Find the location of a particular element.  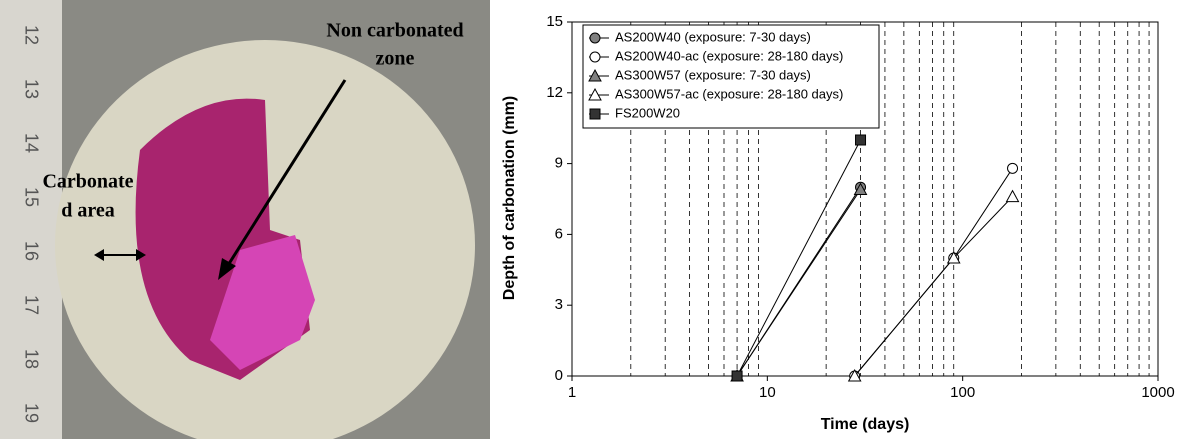

arrow-head is located at coordinates (227, 269).